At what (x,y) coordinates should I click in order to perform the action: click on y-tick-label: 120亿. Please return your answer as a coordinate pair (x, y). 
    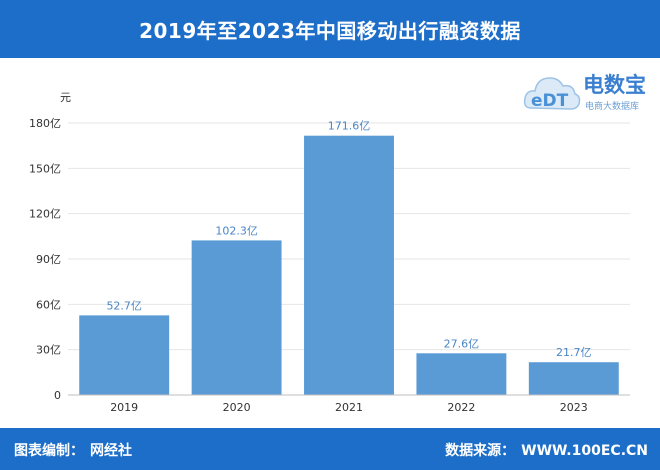
    Looking at the image, I should click on (45, 214).